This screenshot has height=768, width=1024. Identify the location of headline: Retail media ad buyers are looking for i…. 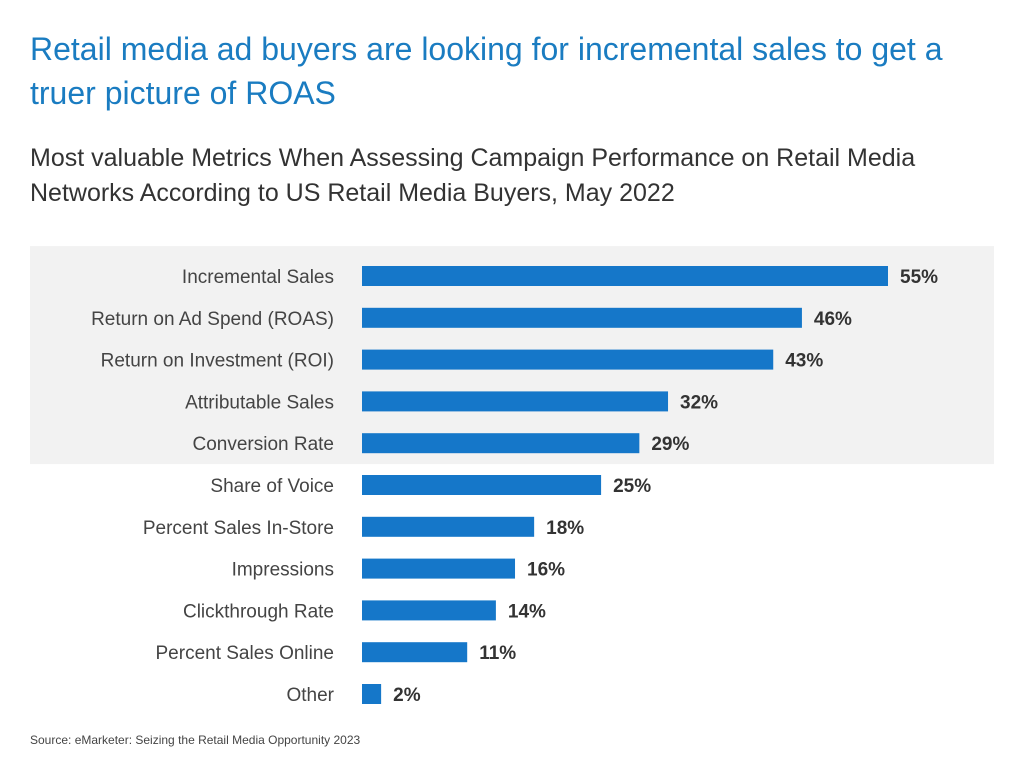
(486, 71).